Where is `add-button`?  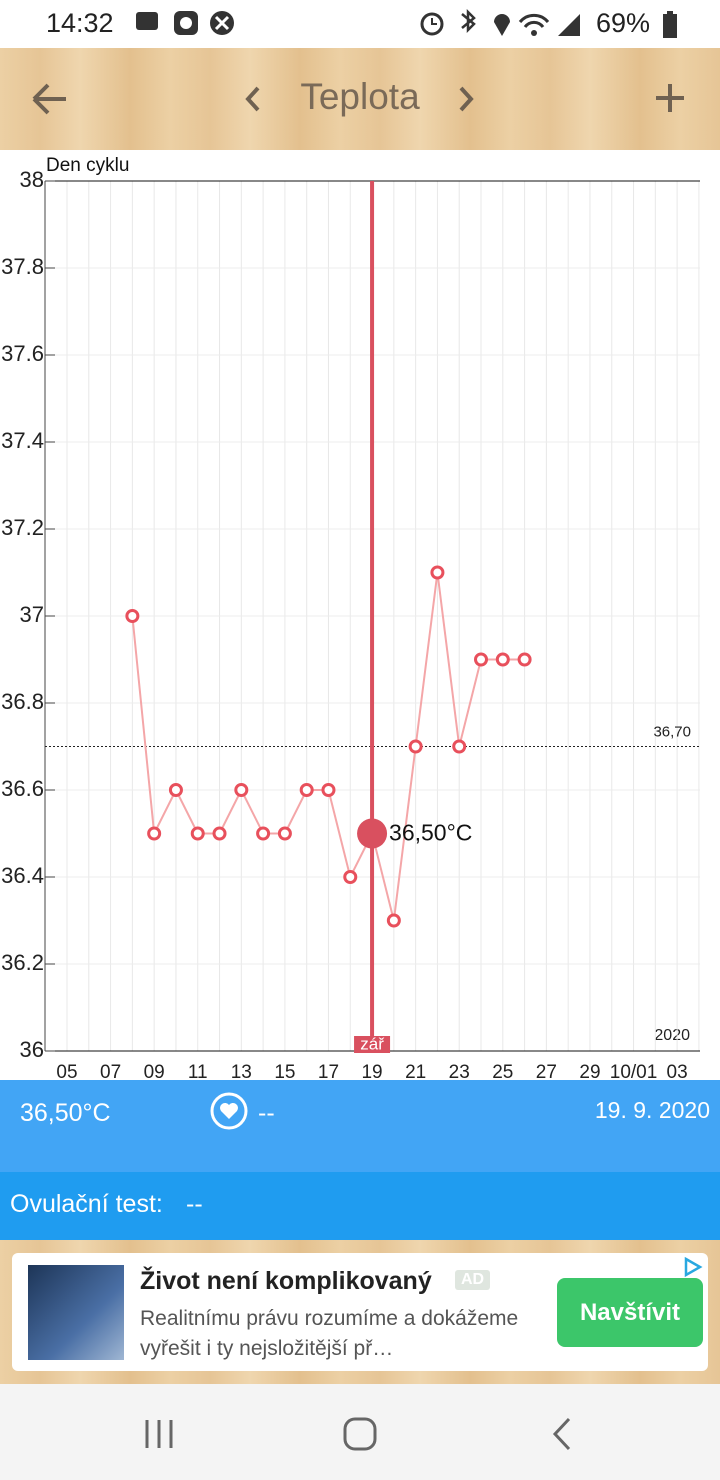 add-button is located at coordinates (670, 98).